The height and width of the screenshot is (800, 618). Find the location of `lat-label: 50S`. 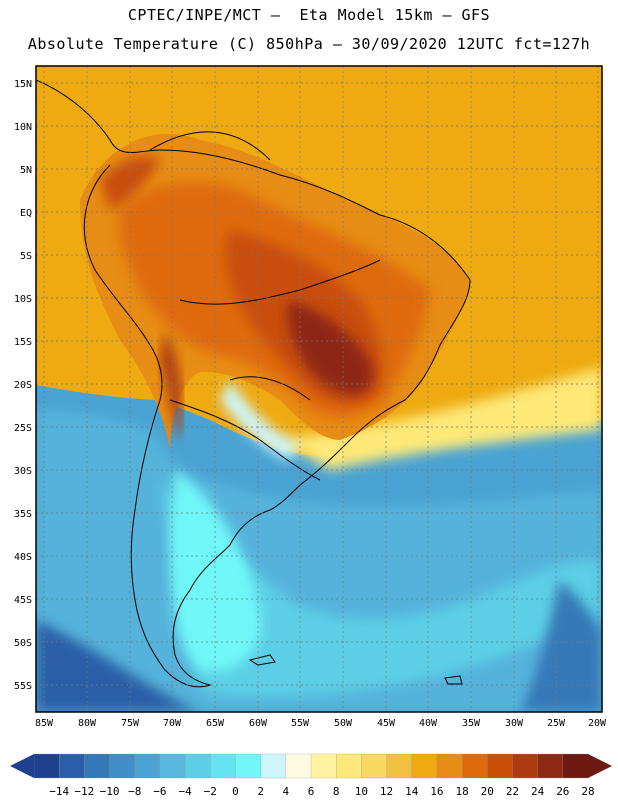

lat-label: 50S is located at coordinates (23, 643).